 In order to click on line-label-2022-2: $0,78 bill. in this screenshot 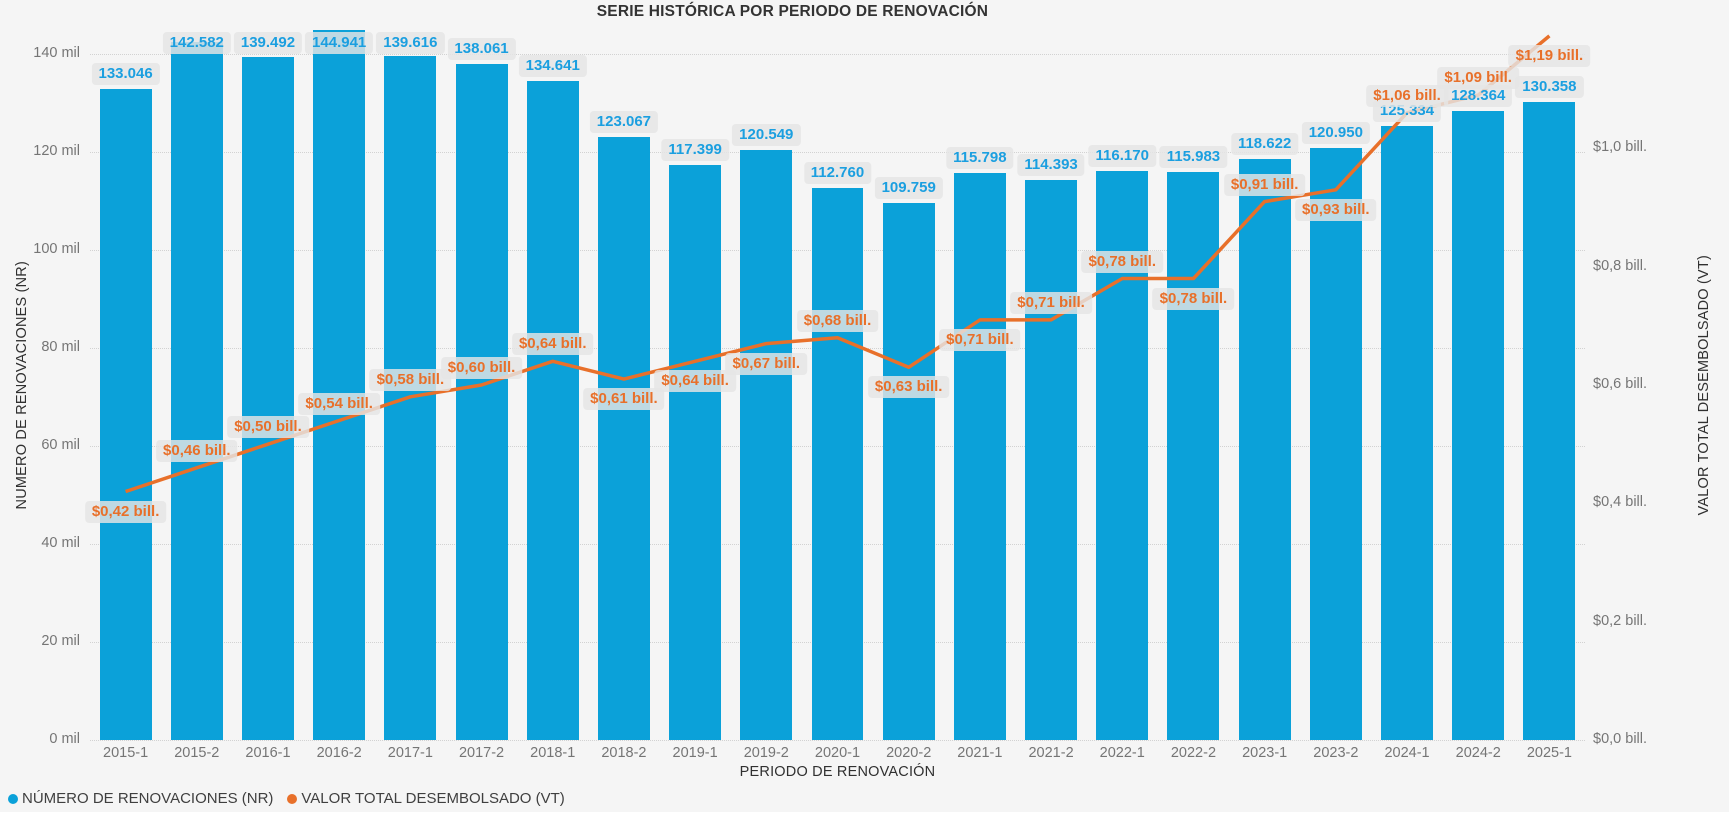, I will do `click(1193, 298)`.